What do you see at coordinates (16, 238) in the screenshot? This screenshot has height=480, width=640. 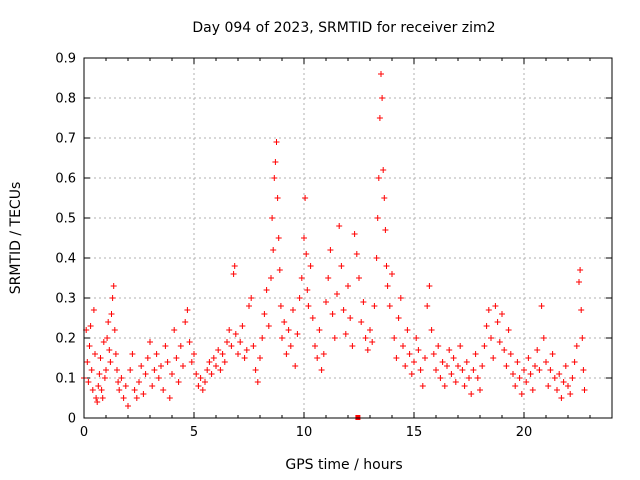 I see `y-axis-label: SRMTID / TECUs` at bounding box center [16, 238].